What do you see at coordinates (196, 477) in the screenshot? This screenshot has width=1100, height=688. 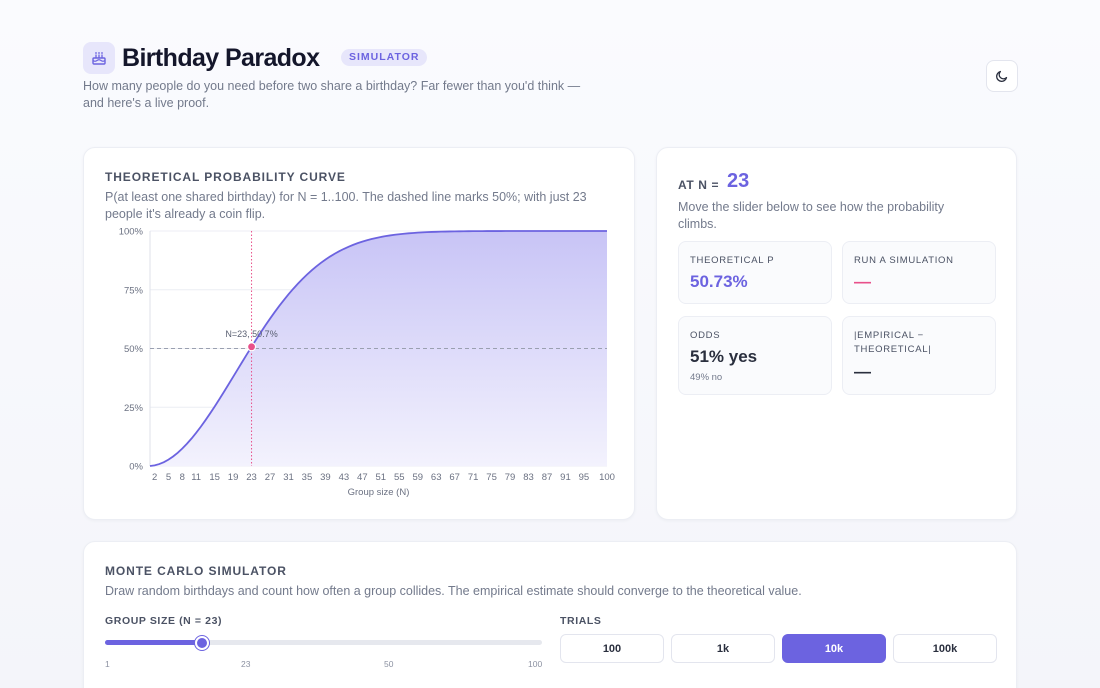 I see `x-tick-label: 11` at bounding box center [196, 477].